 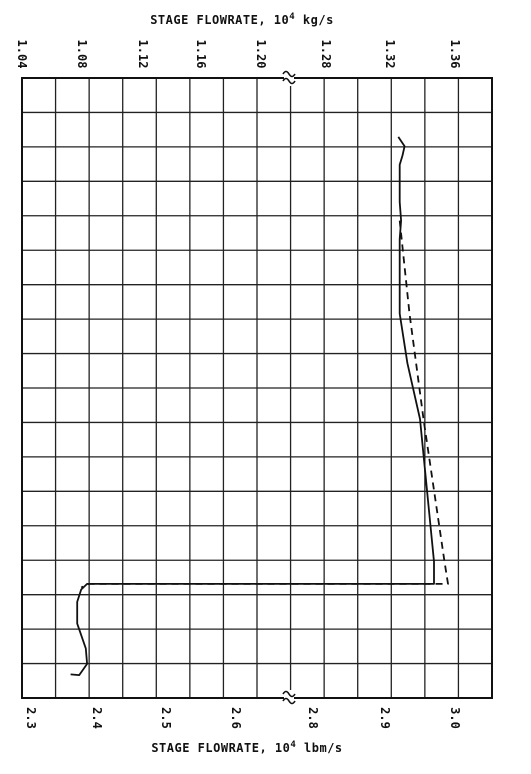 I want to click on top-tick-label: 1.20, so click(x=261, y=54).